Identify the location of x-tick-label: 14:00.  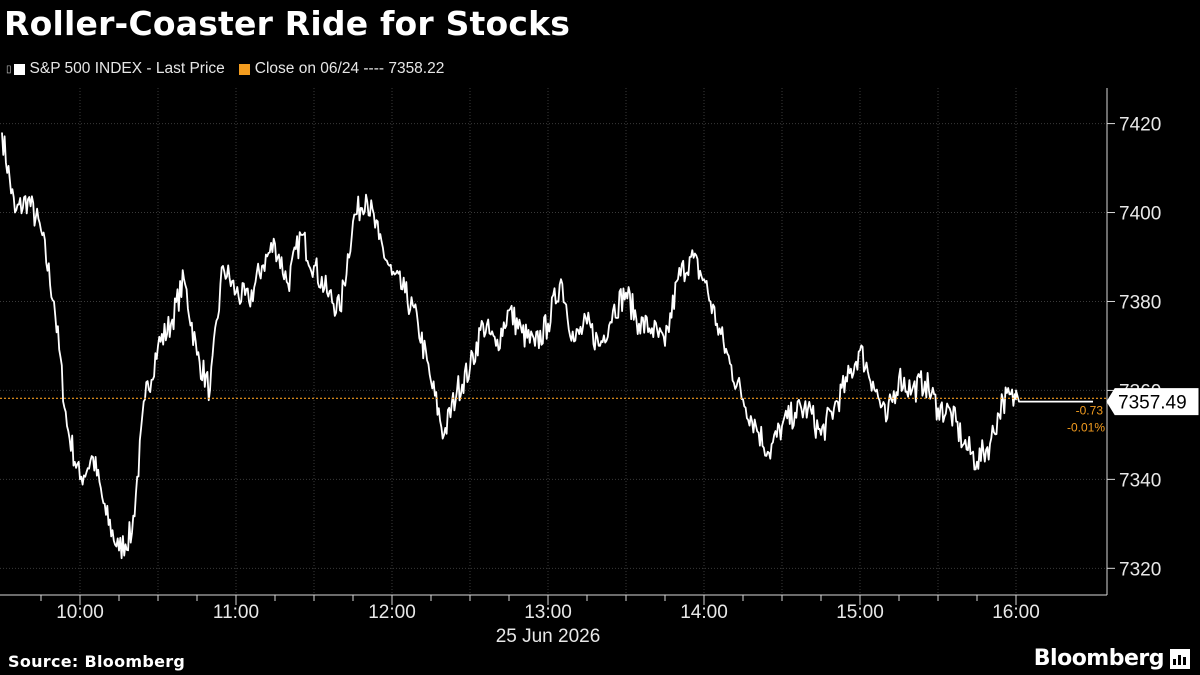
(704, 612).